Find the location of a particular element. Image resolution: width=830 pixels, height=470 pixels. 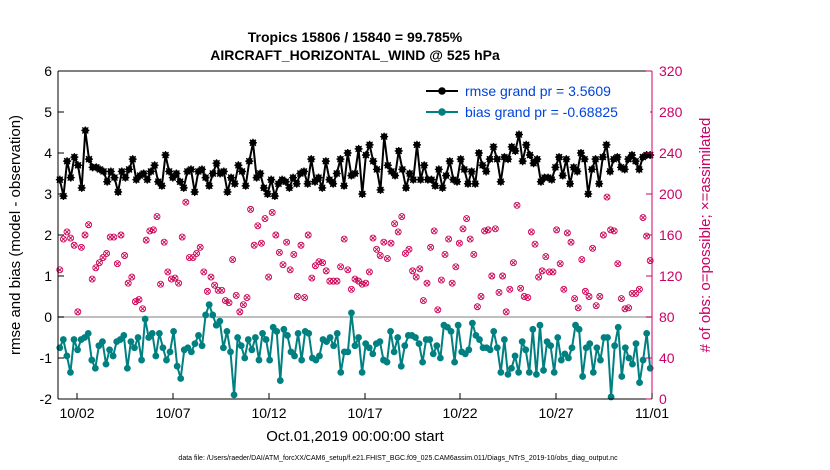

right-tick-label: 200 is located at coordinates (671, 194).